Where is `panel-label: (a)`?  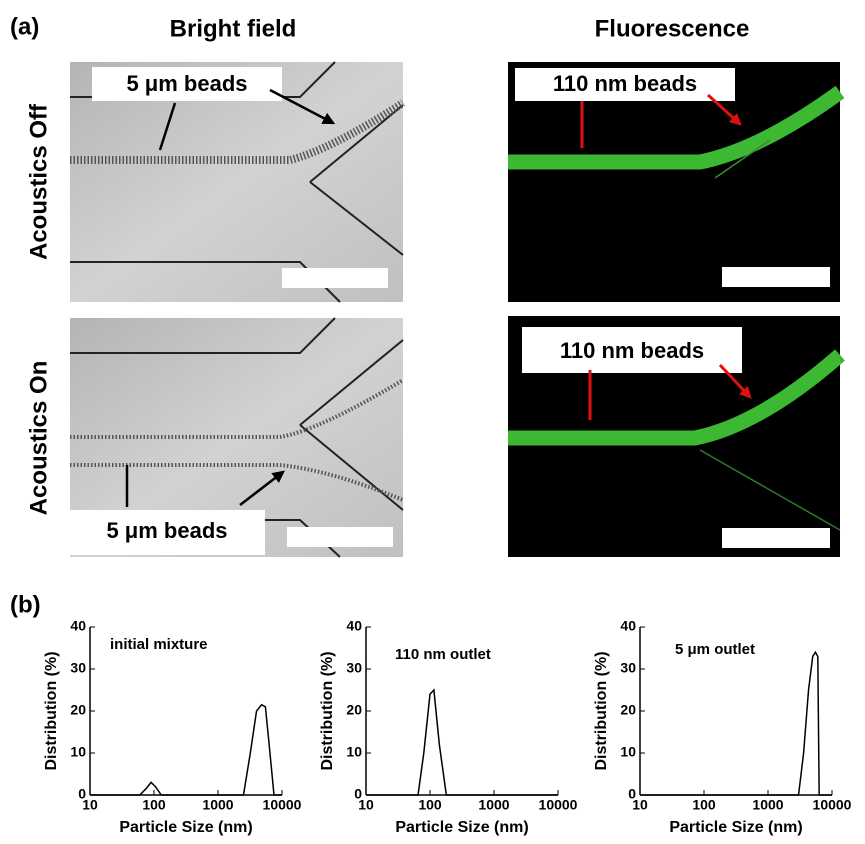
panel-label: (a) is located at coordinates (24, 26).